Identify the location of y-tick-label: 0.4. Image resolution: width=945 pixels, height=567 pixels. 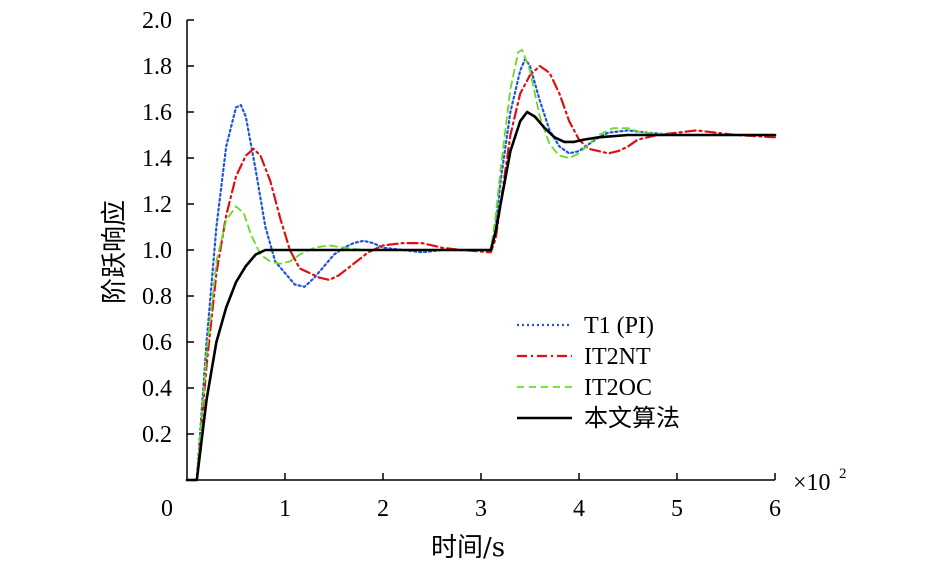
(157, 389).